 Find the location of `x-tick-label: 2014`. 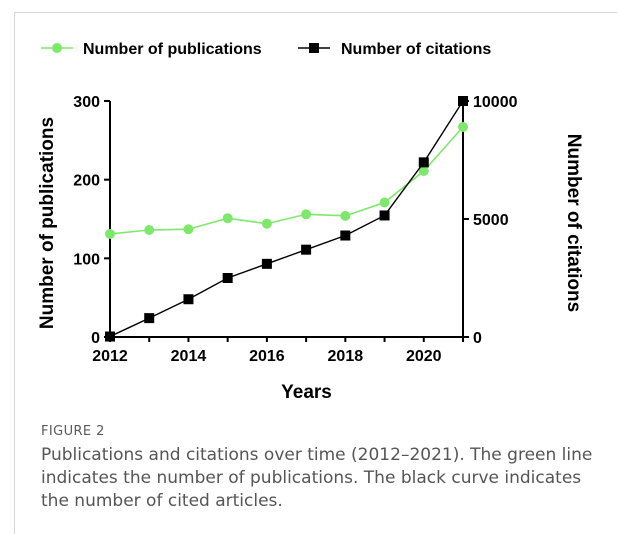

x-tick-label: 2014 is located at coordinates (189, 356).